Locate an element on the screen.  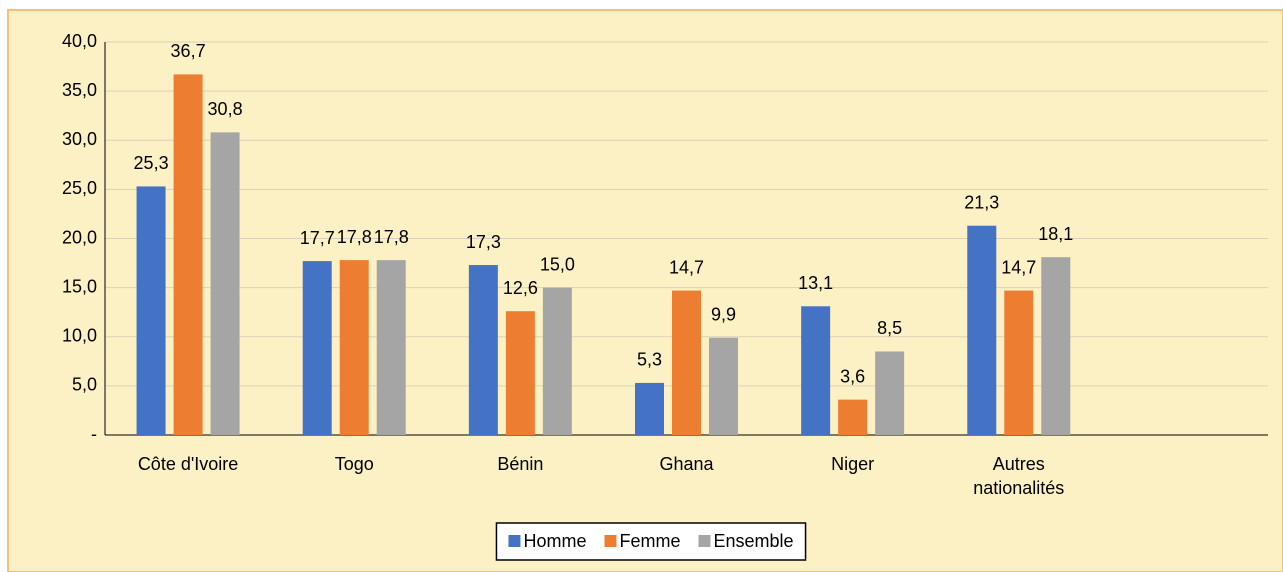
x-tick-label: Ghana is located at coordinates (686, 464).